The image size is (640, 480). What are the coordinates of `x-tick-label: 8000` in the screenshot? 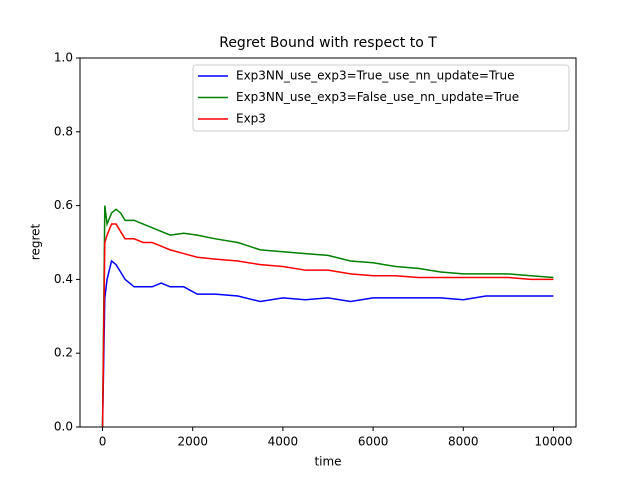 It's located at (463, 442).